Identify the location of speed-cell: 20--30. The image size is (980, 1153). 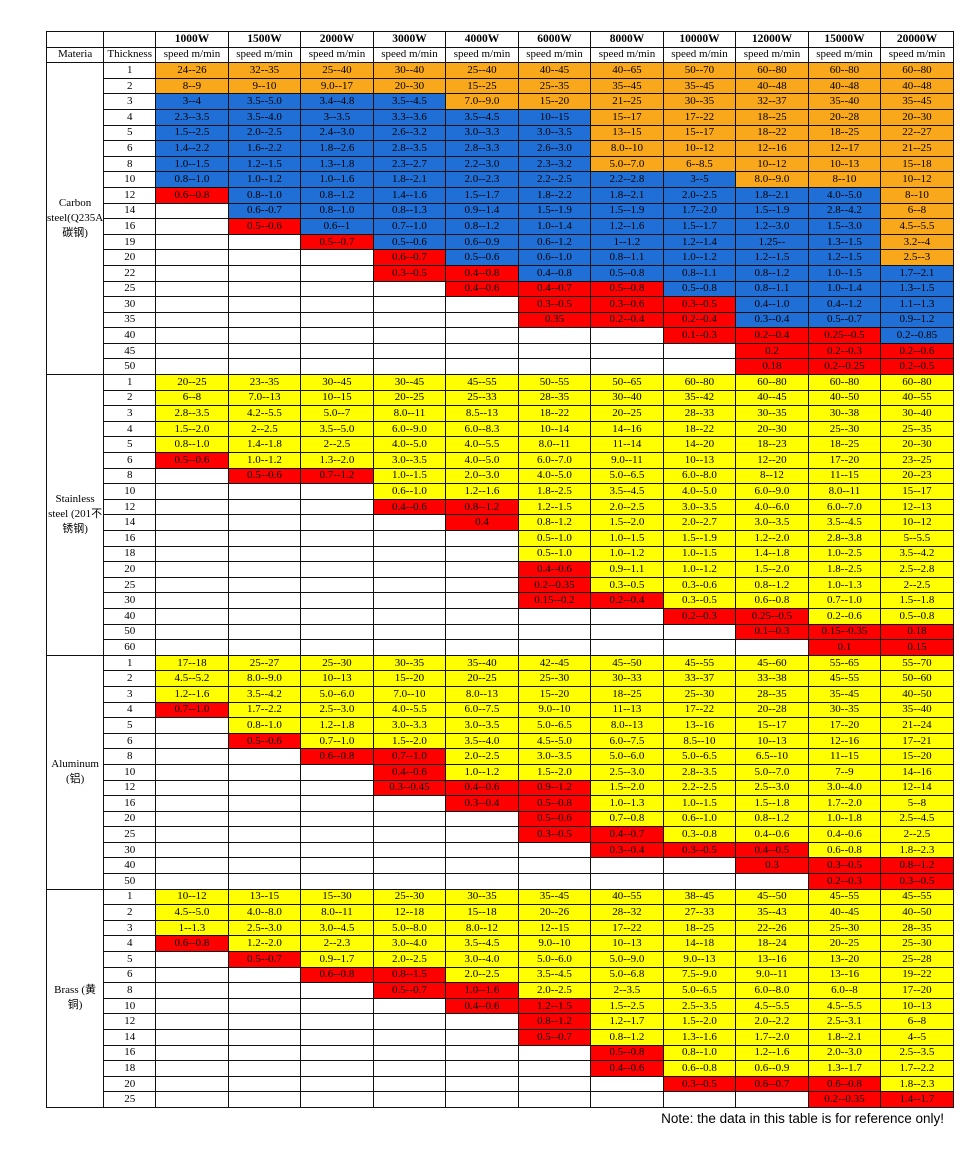
(772, 429).